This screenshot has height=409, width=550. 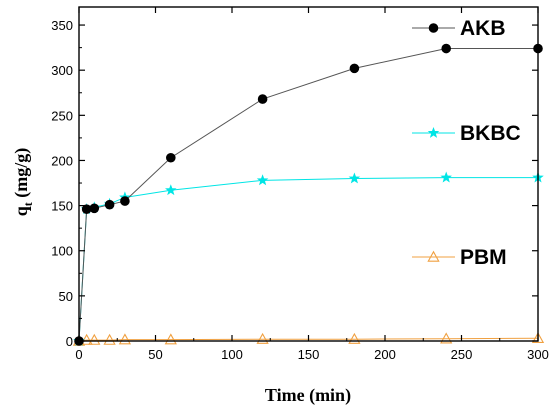 I want to click on y-tick-label: 50, so click(x=66, y=296).